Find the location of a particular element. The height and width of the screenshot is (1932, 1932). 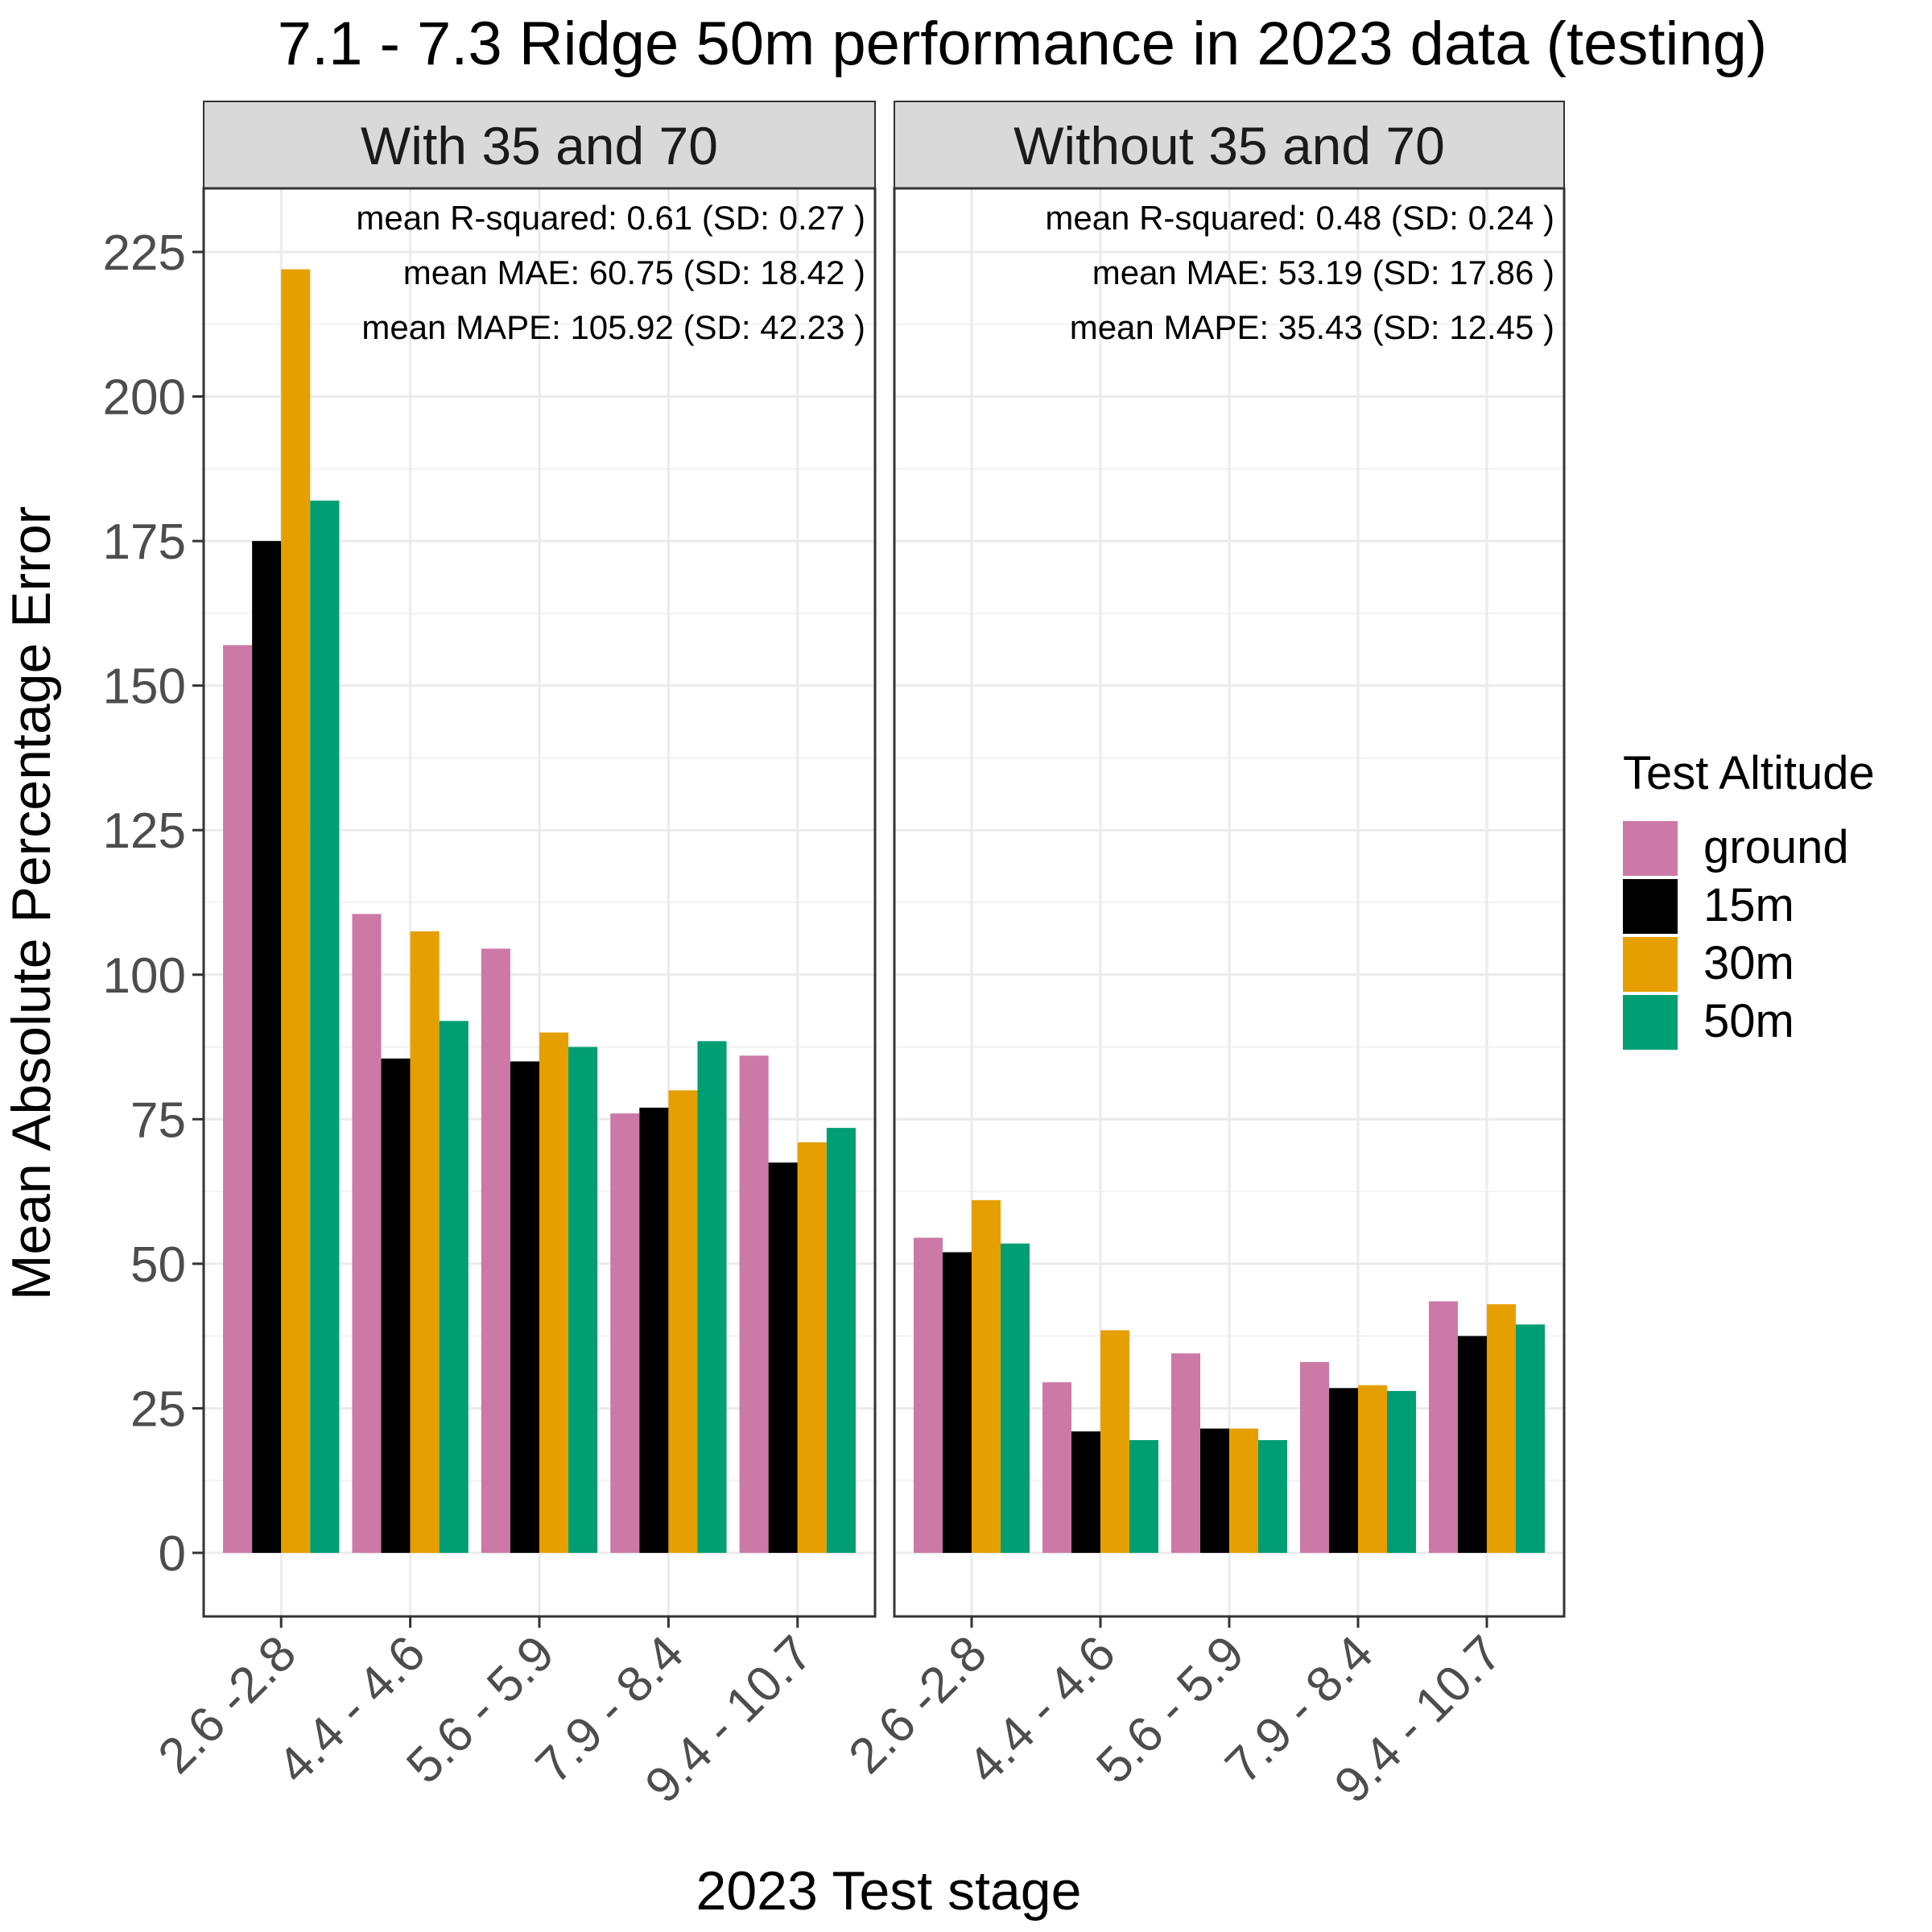

y-tick-label: 75 is located at coordinates (158, 1120).